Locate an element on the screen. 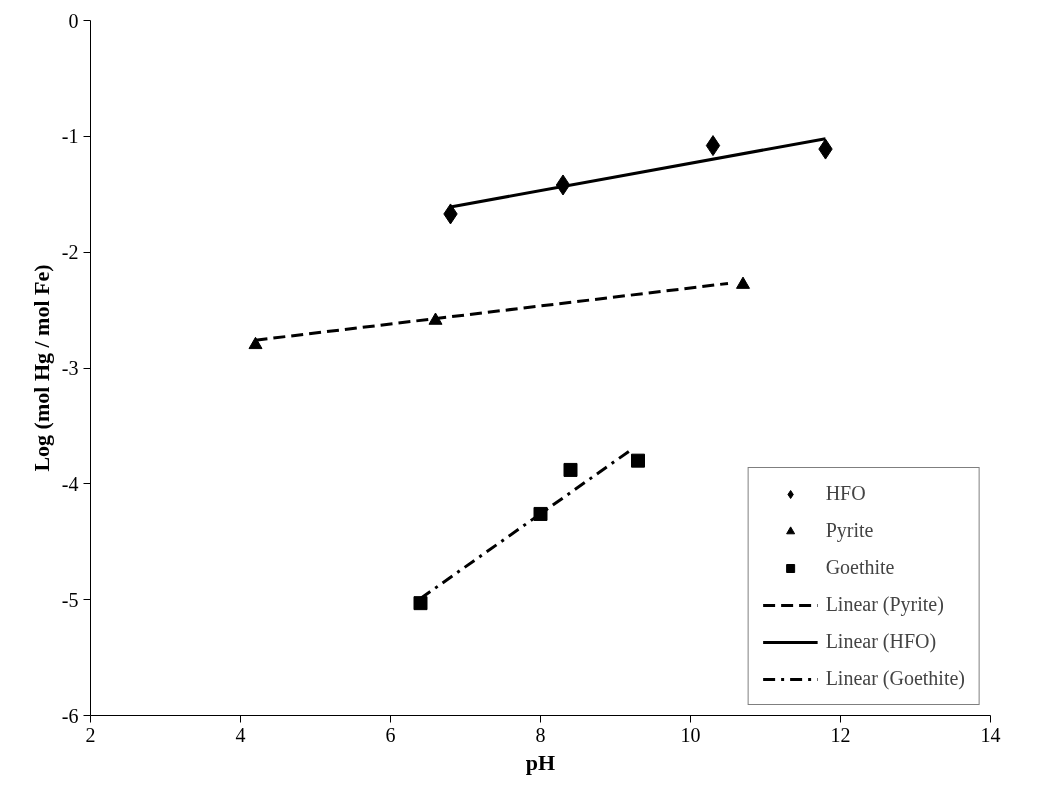 This screenshot has width=1042, height=795. legend-label: HFO is located at coordinates (845, 493).